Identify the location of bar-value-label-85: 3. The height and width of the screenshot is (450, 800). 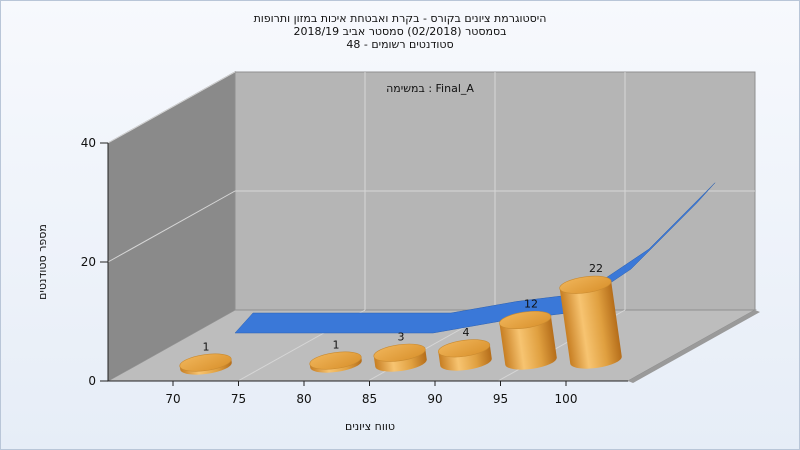
(401, 337).